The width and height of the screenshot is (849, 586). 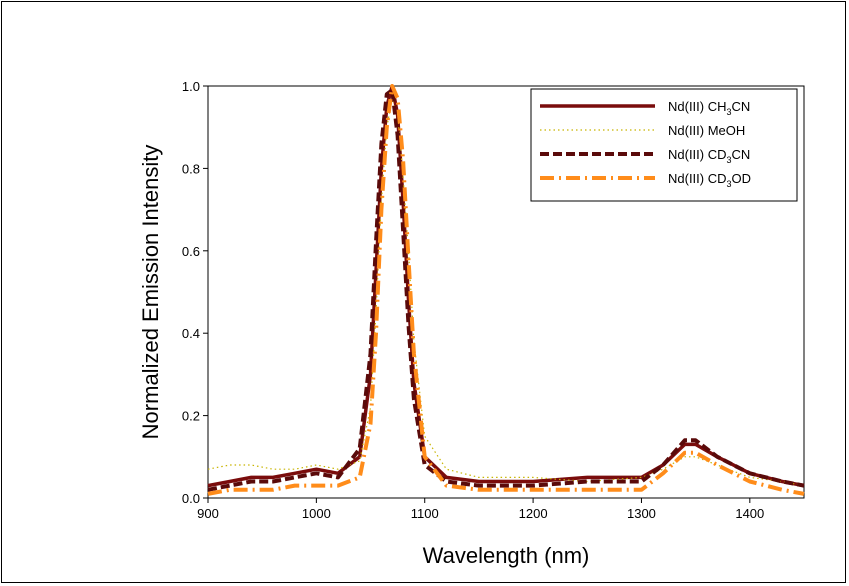 I want to click on x-axis-title: Wavelength (nm), so click(x=506, y=555).